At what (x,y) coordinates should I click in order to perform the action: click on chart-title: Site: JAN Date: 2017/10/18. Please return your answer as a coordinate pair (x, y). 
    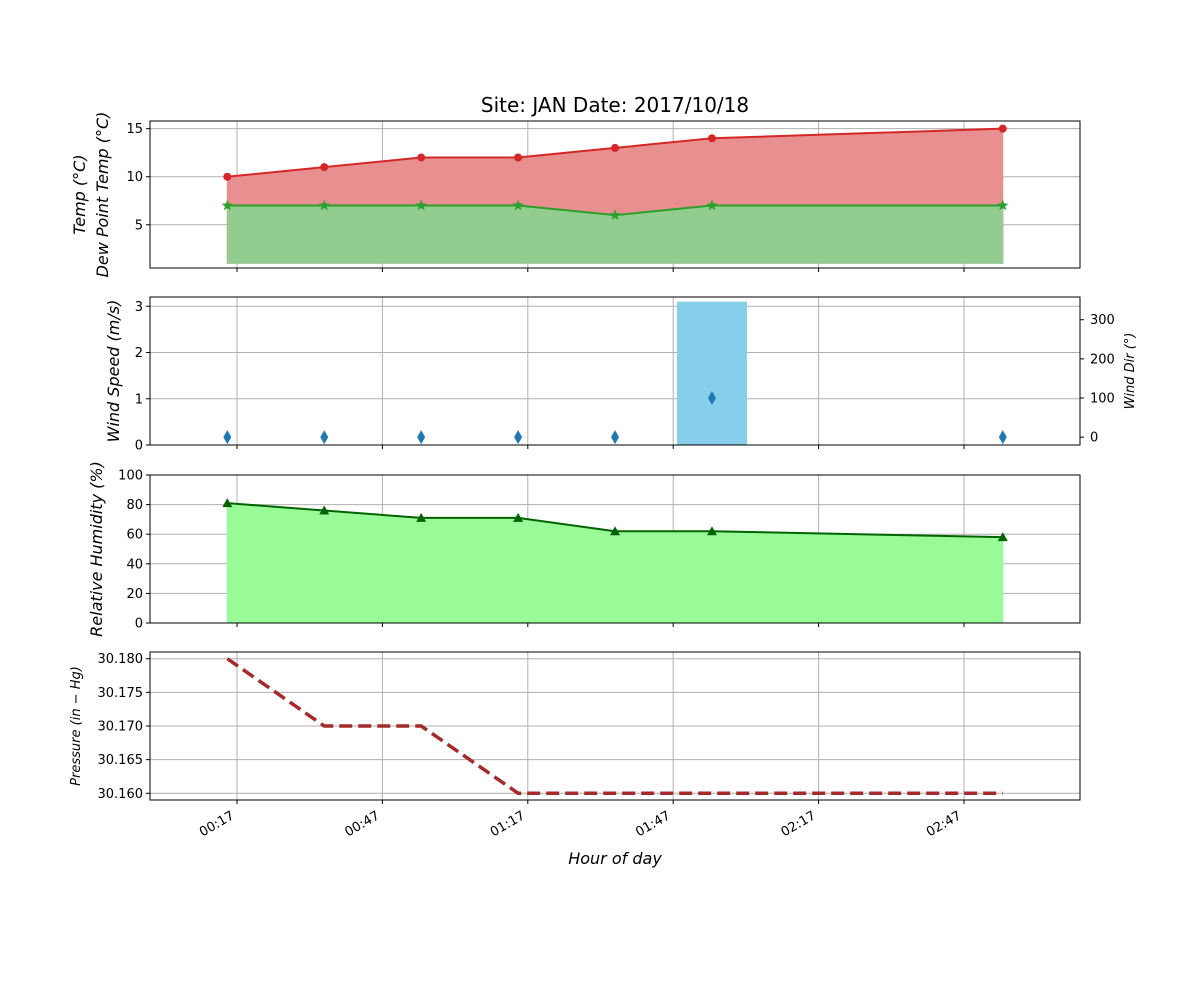
    Looking at the image, I should click on (615, 105).